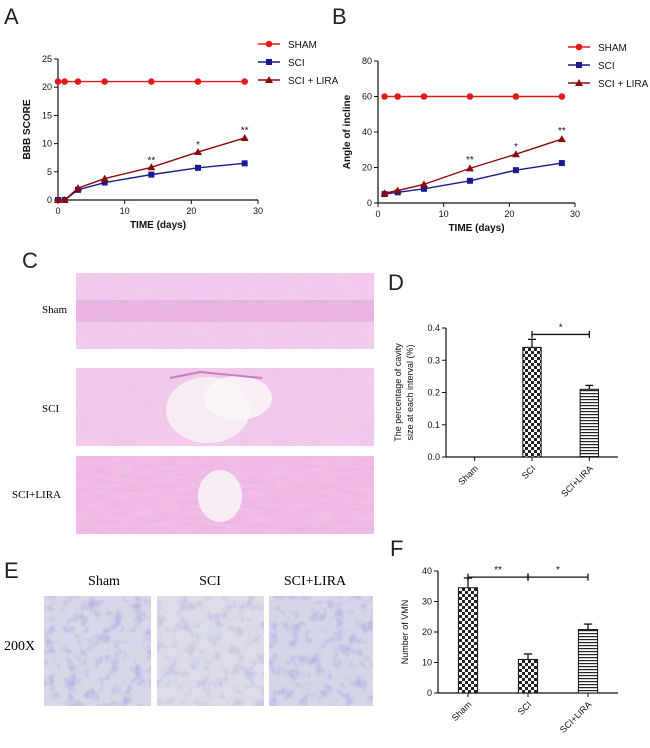 This screenshot has height=748, width=650. I want to click on x-tick-label-sci: SCI, so click(529, 472).